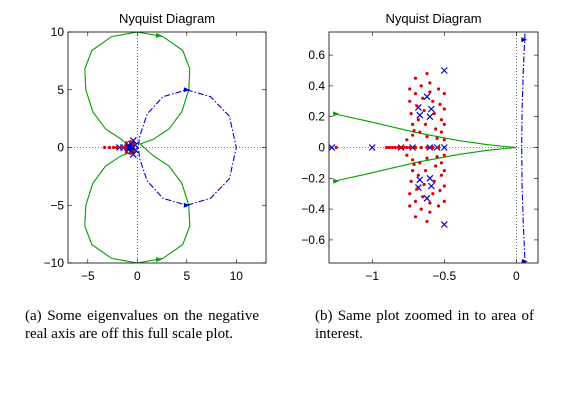  I want to click on y-tick-label: 0.4, so click(316, 86).